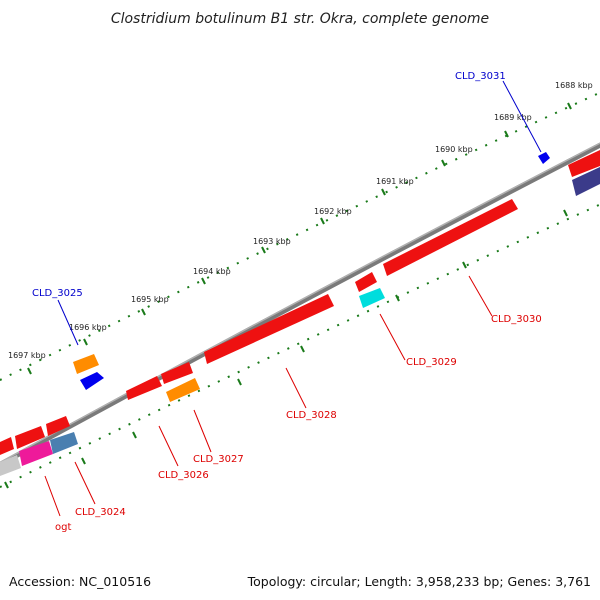 This screenshot has height=600, width=600. What do you see at coordinates (574, 85) in the screenshot?
I see `tick-label: 1688 kbp` at bounding box center [574, 85].